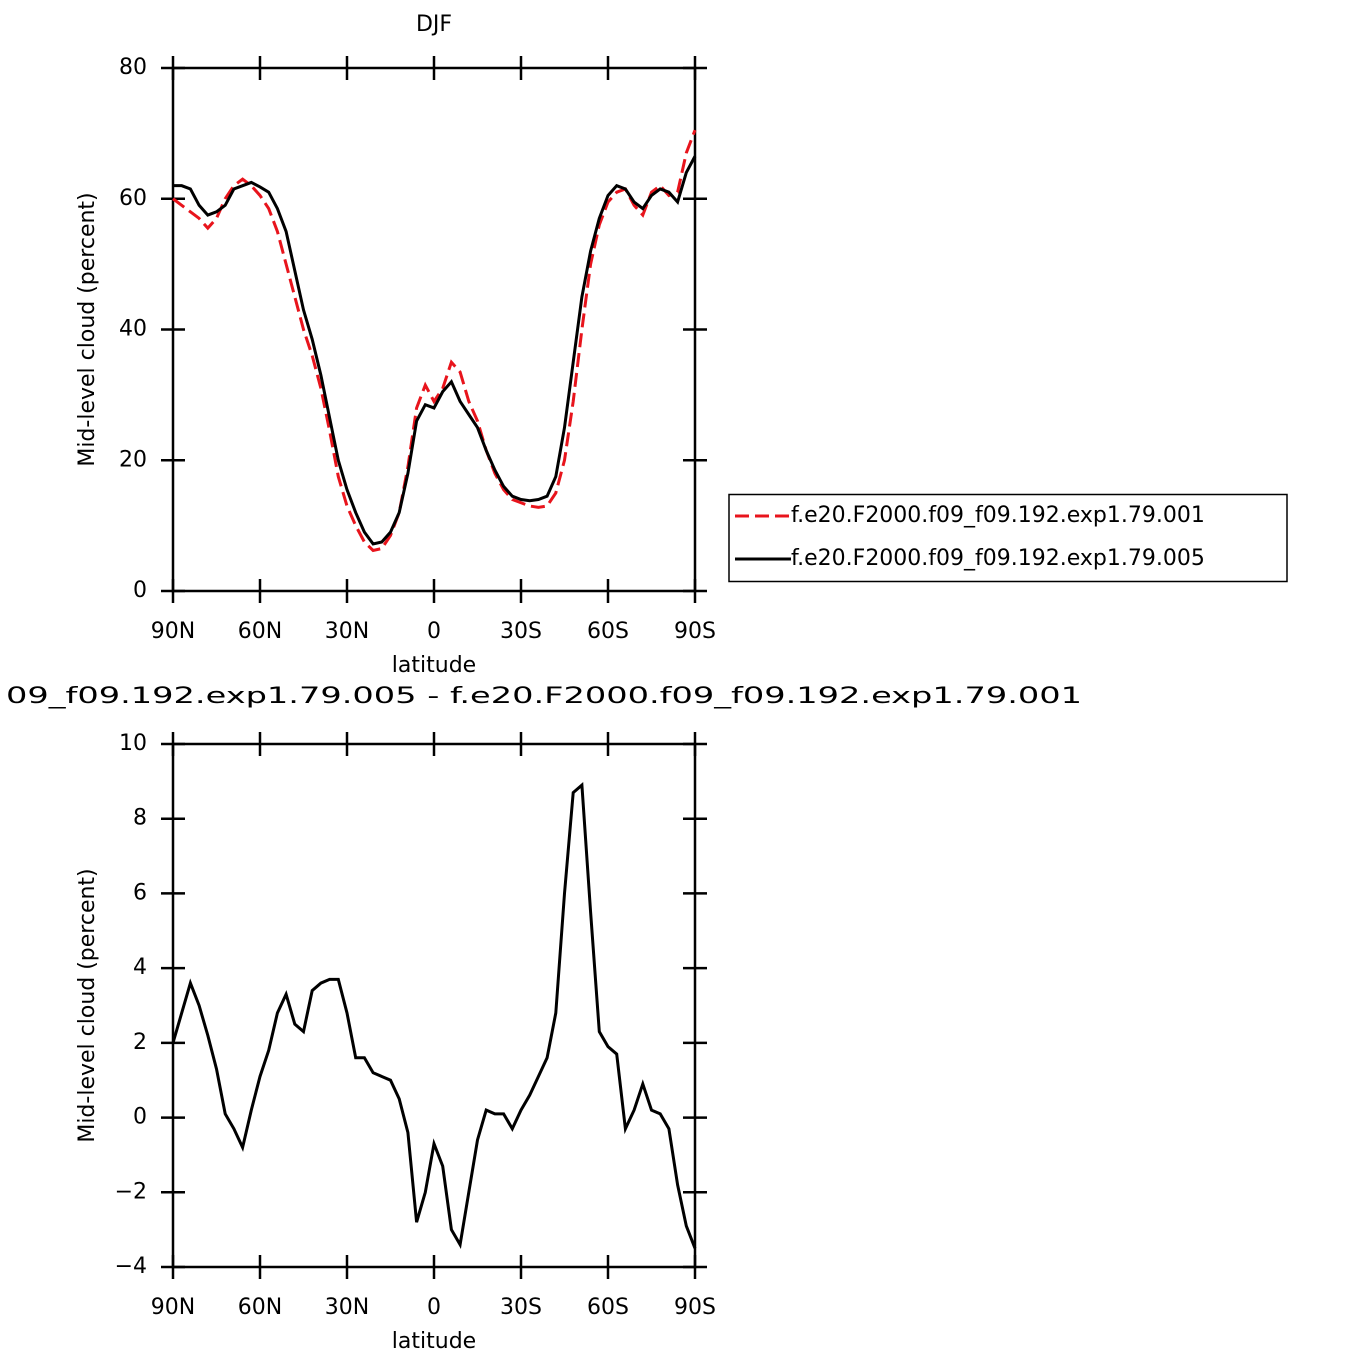  Describe the element at coordinates (133, 329) in the screenshot. I see `y-tick-label: 40` at that location.